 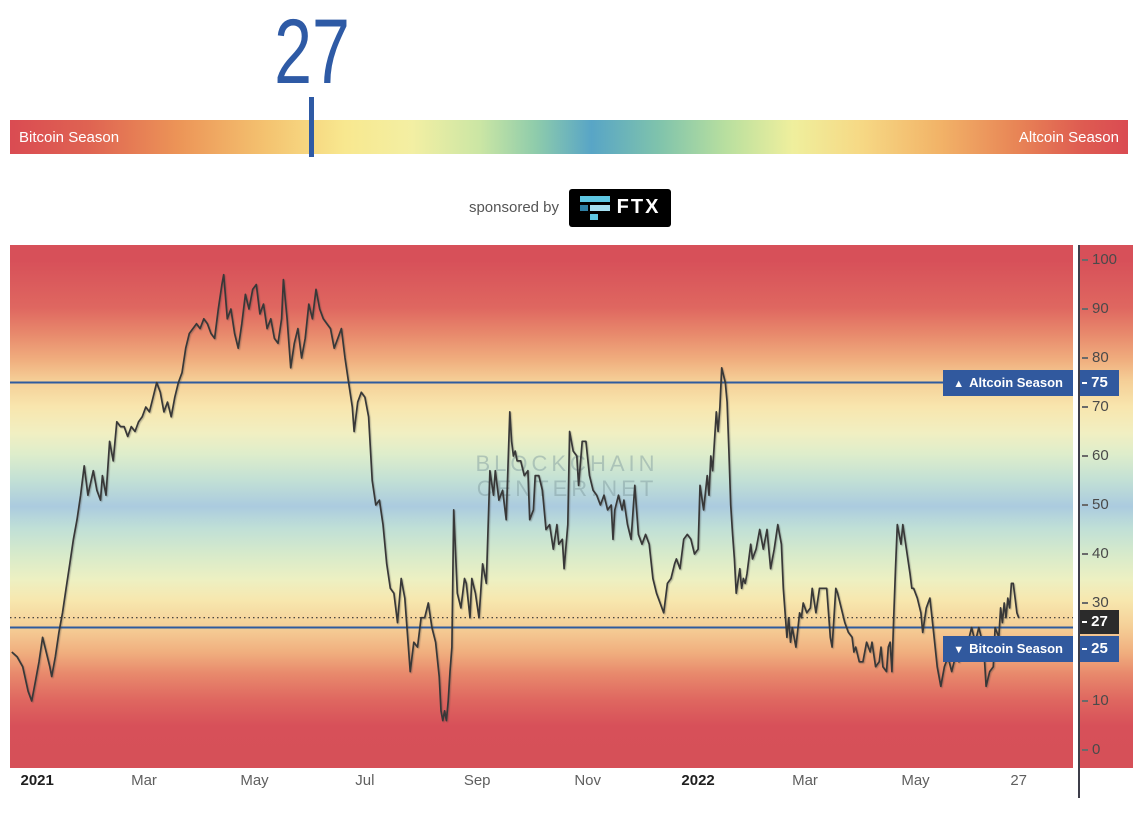 I want to click on x-tick-label: 27, so click(x=1019, y=780).